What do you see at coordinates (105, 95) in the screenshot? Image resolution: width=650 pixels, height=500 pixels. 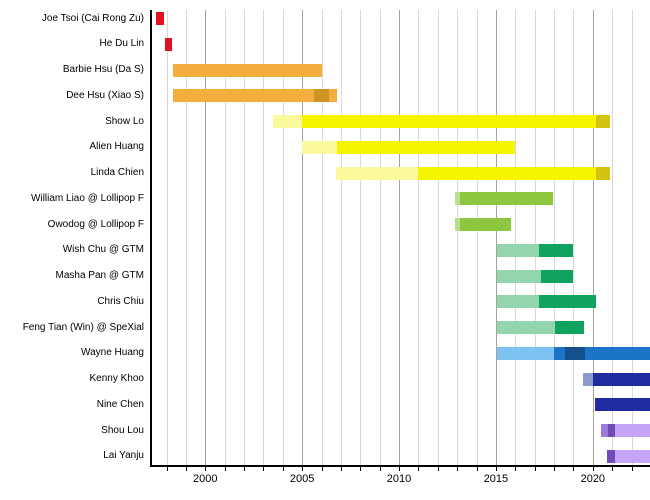 I see `row-label: Dee Hsu (Xiao S)` at bounding box center [105, 95].